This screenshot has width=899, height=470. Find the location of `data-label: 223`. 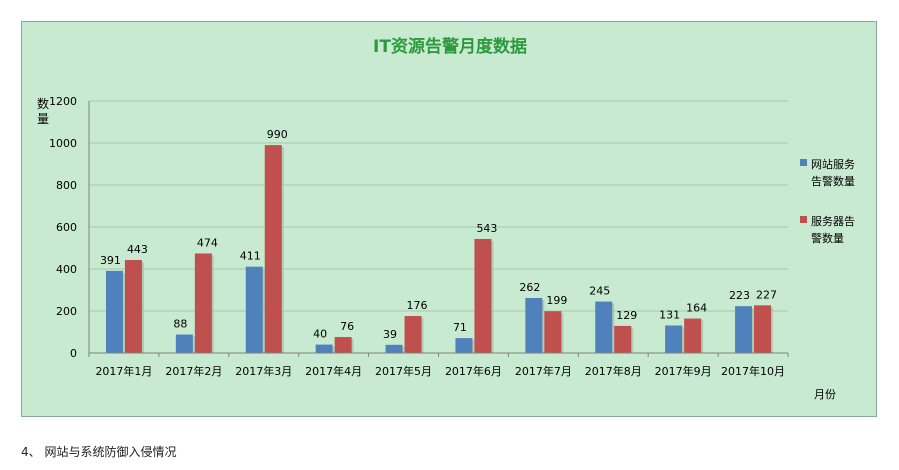

data-label: 223 is located at coordinates (739, 295).